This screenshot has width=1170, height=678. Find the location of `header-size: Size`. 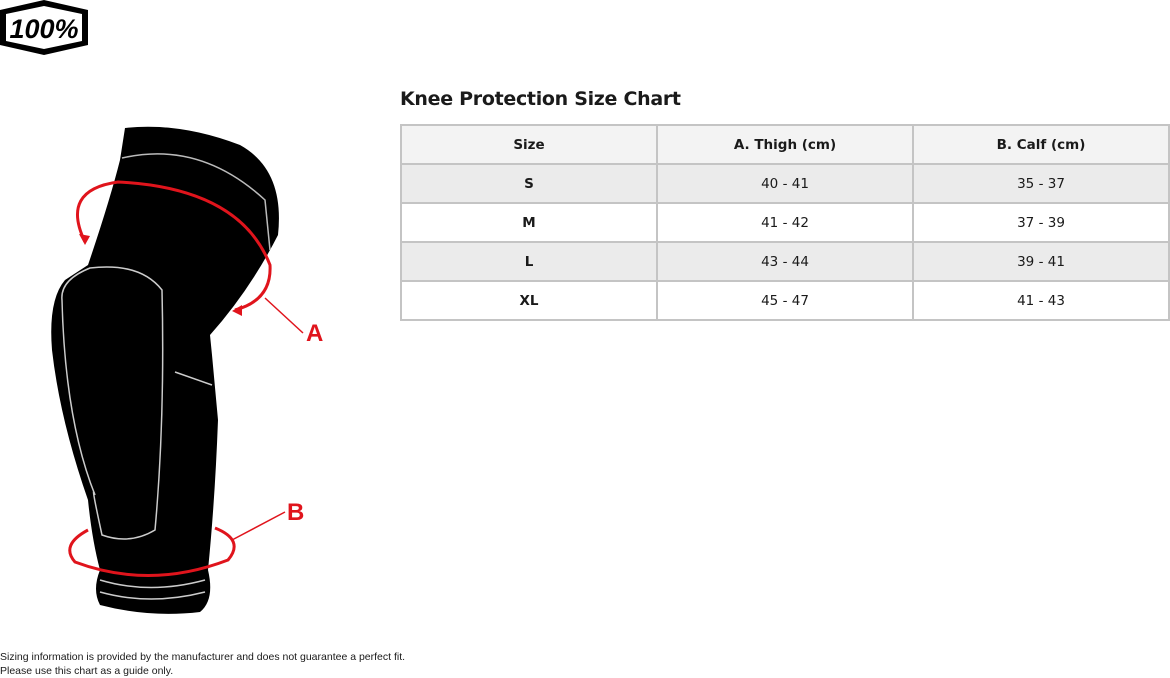

header-size: Size is located at coordinates (529, 144).